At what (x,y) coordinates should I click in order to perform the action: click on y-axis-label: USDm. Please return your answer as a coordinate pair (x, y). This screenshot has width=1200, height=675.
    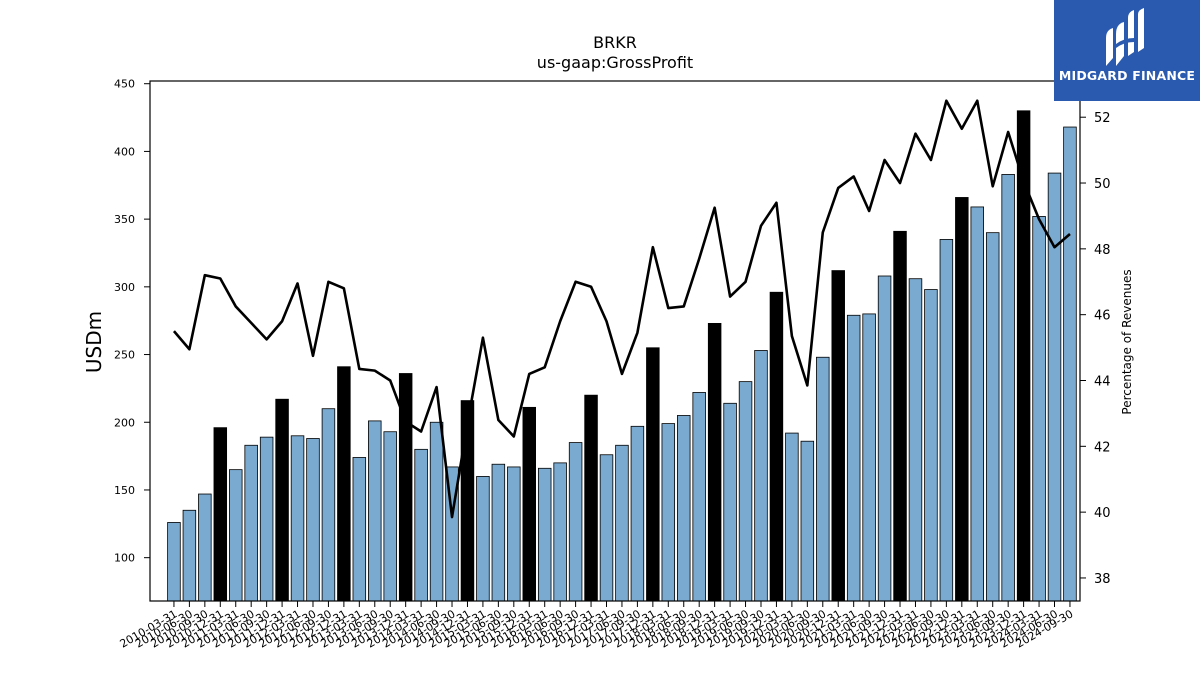
    Looking at the image, I should click on (94, 342).